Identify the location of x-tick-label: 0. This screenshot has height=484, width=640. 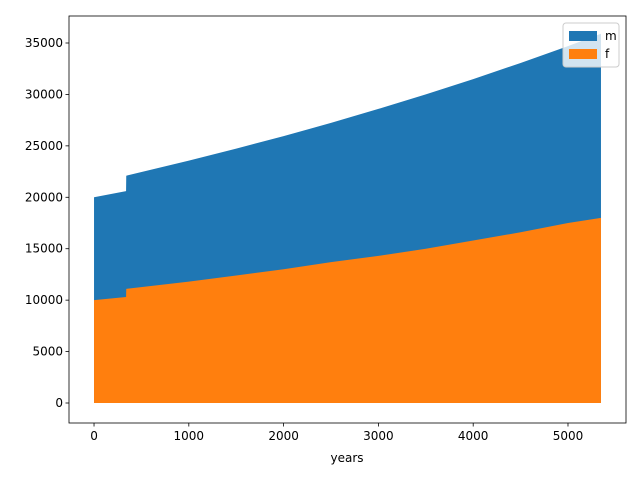
(94, 436).